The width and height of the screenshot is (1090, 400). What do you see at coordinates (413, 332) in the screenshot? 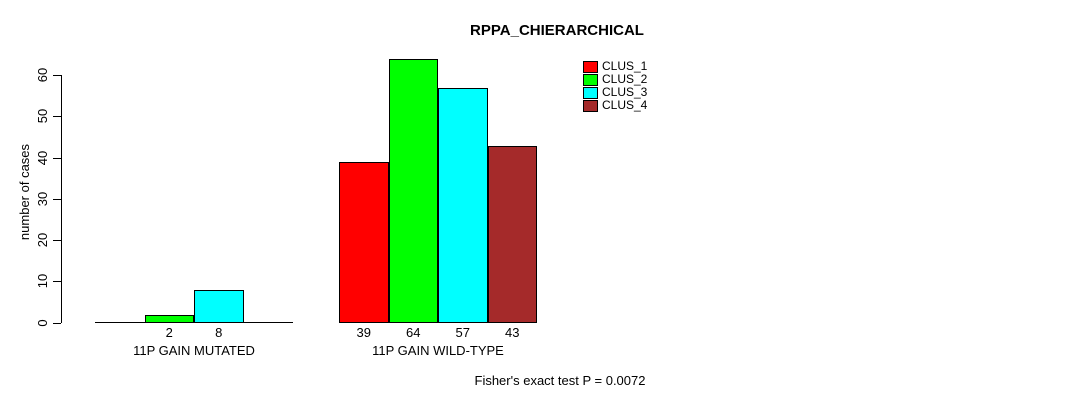
I see `bar-value-label: 64` at bounding box center [413, 332].